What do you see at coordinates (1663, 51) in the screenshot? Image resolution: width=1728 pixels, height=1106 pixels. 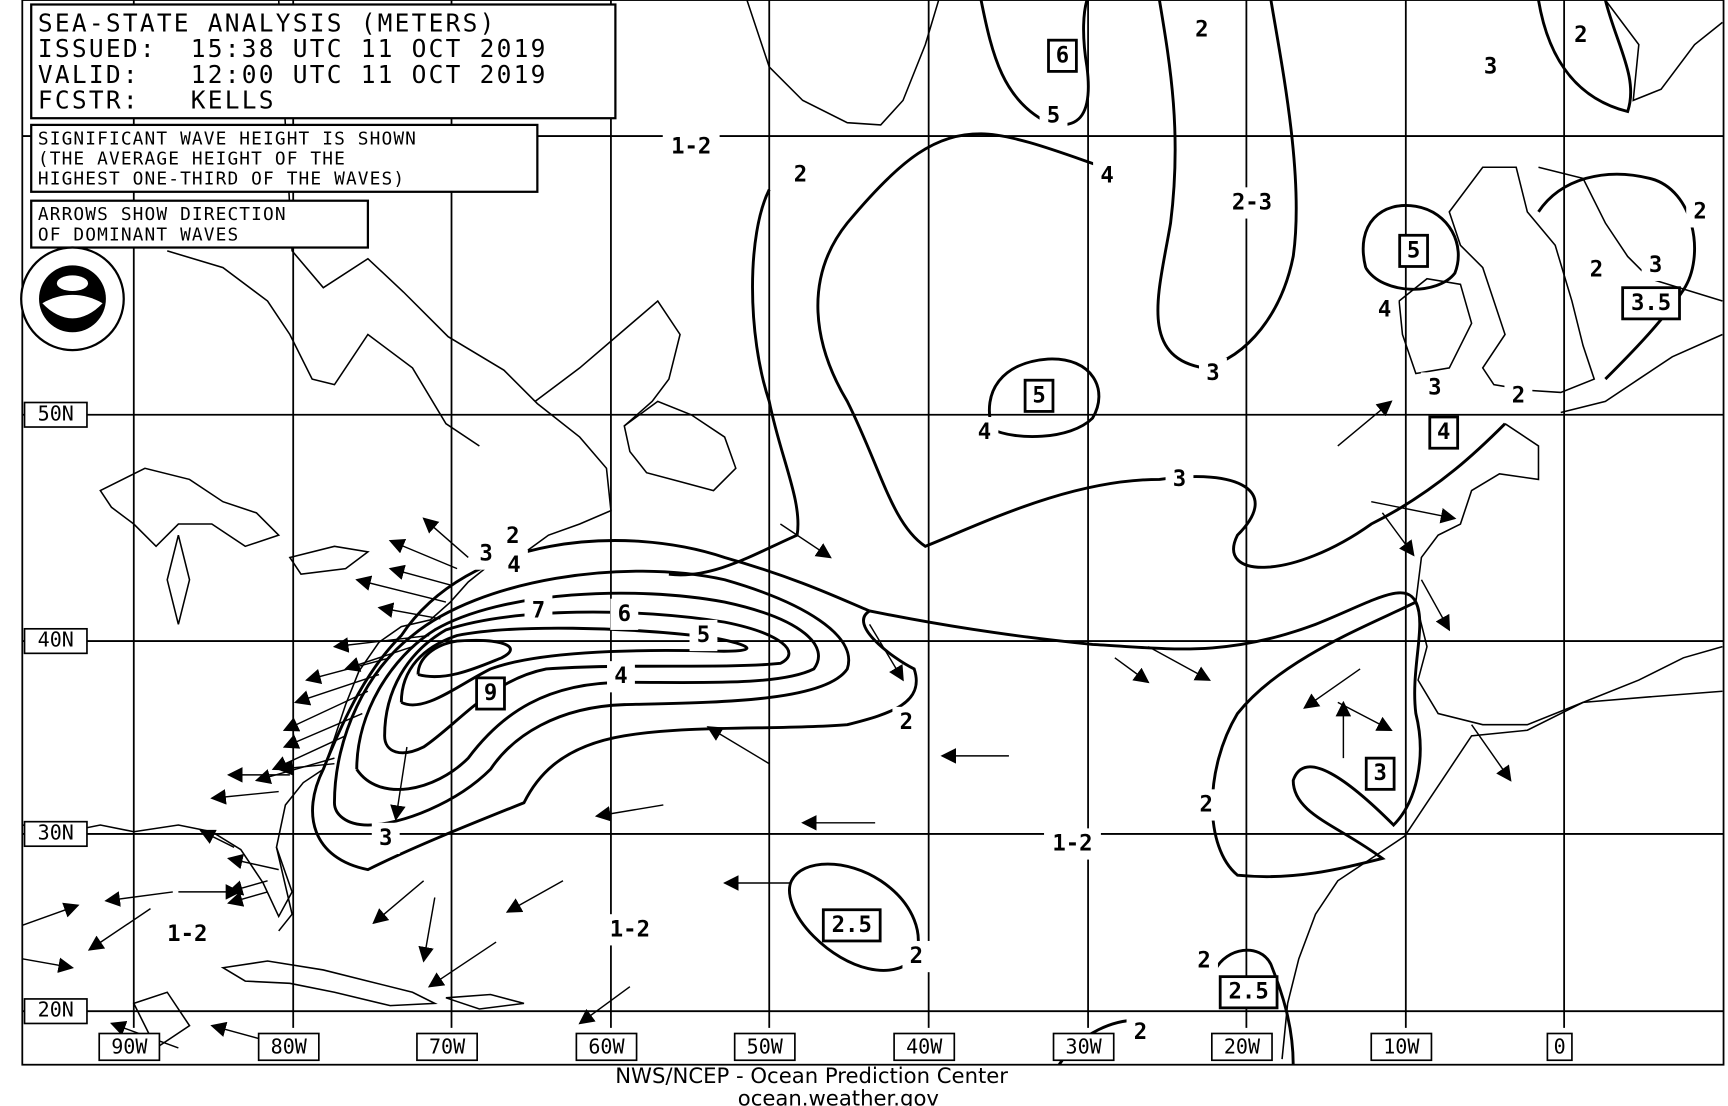 I see `scandinavia-coast` at bounding box center [1663, 51].